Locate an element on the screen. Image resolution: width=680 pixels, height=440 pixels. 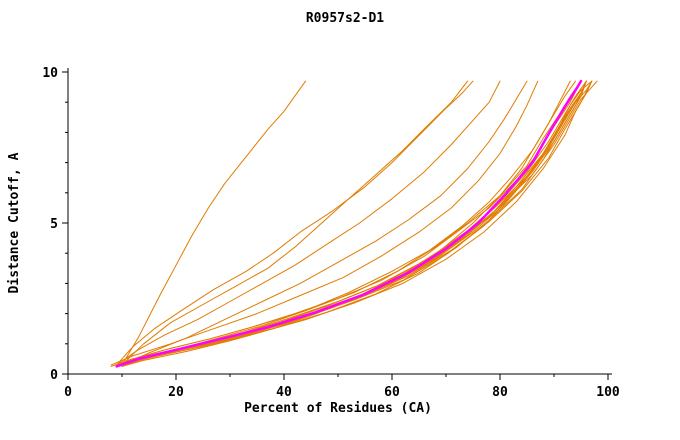
x-tick-label: 20 is located at coordinates (176, 392).